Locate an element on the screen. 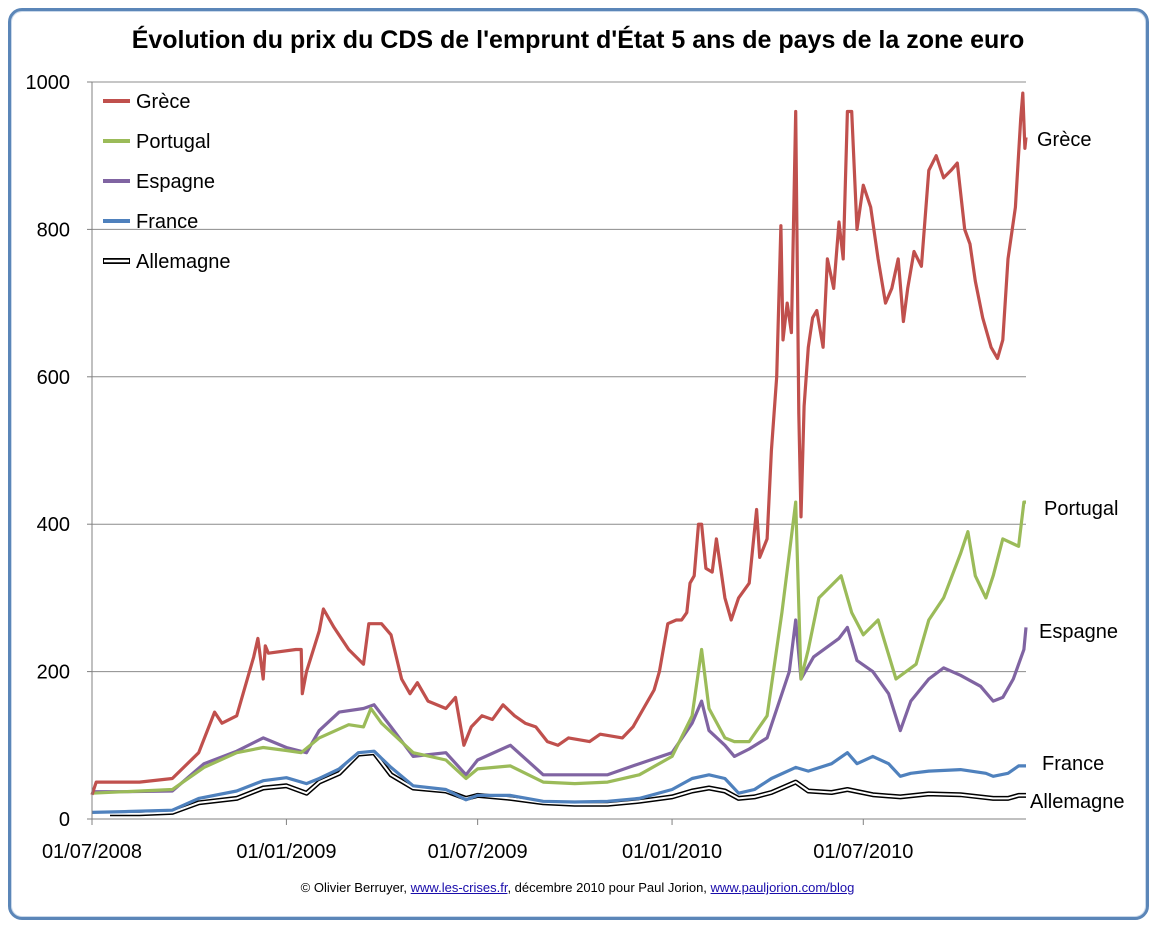 Image resolution: width=1155 pixels, height=928 pixels. y-tick-label: 800 is located at coordinates (53, 230).